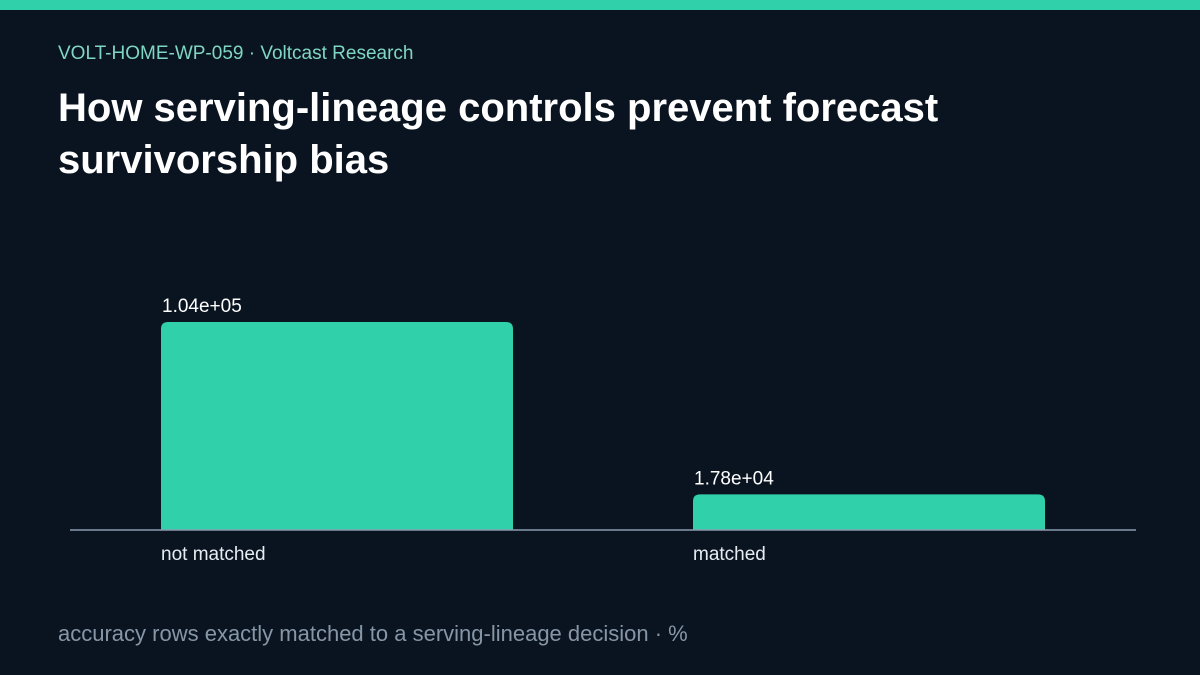 This screenshot has height=675, width=1200. What do you see at coordinates (213, 554) in the screenshot?
I see `category-label: not matched` at bounding box center [213, 554].